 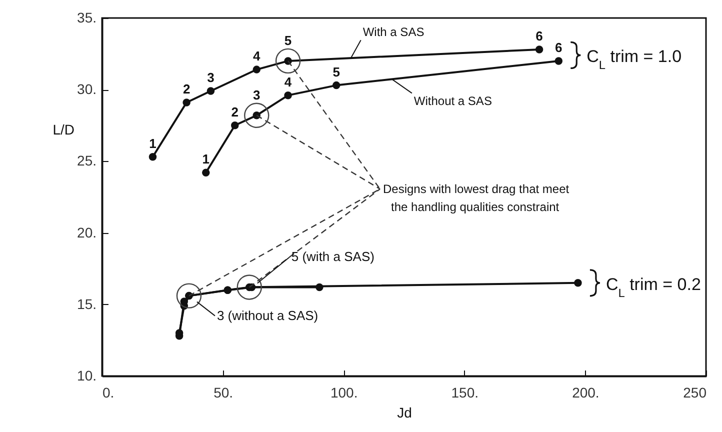 I want to click on annotation: C$_{L}$ trim = 1.0, so click(x=634, y=59).